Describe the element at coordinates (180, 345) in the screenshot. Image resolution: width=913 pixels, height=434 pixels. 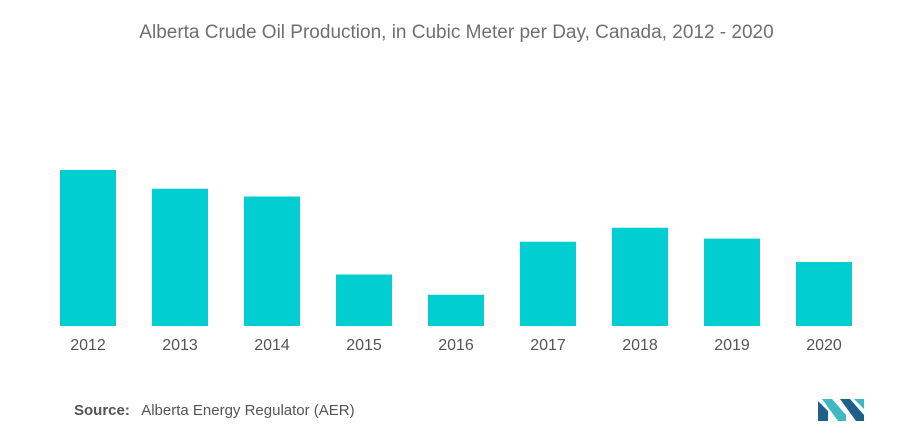
I see `x-tick-label-2013: 2013` at that location.